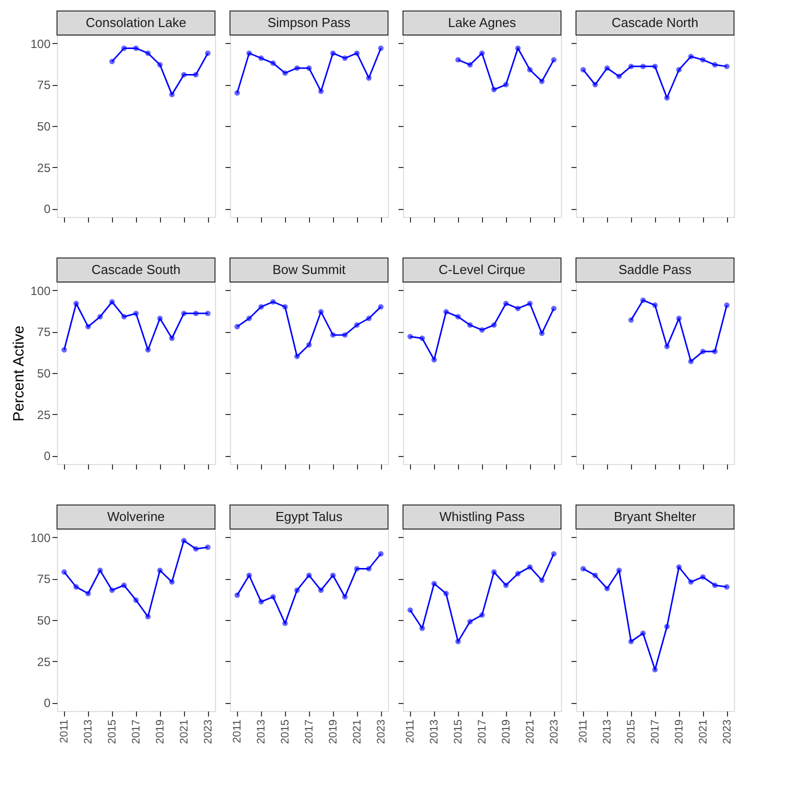  I want to click on chart-title: Egypt Talus, so click(309, 516).